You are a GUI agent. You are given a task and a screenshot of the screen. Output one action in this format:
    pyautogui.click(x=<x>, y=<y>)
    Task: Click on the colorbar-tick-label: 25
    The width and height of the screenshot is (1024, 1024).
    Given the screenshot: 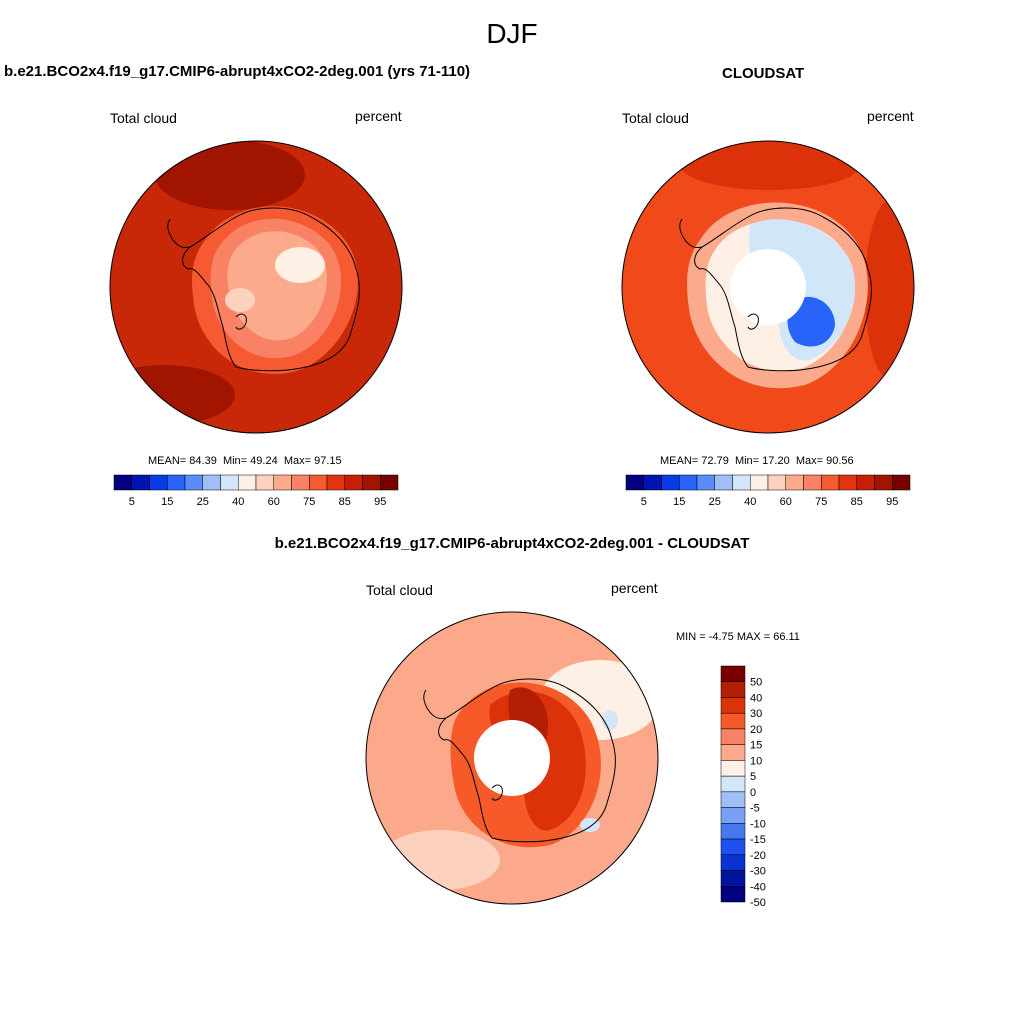 What is the action you would take?
    pyautogui.click(x=715, y=502)
    